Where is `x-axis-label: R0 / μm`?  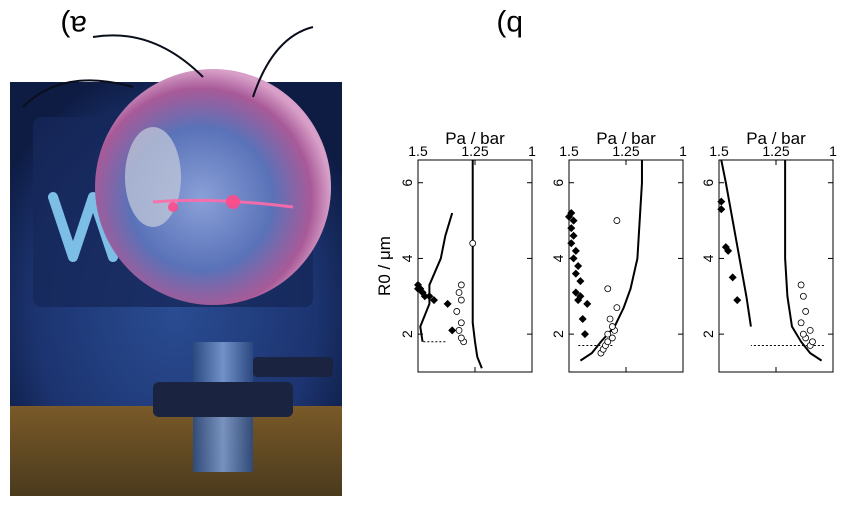 x-axis-label: R0 / μm is located at coordinates (384, 266).